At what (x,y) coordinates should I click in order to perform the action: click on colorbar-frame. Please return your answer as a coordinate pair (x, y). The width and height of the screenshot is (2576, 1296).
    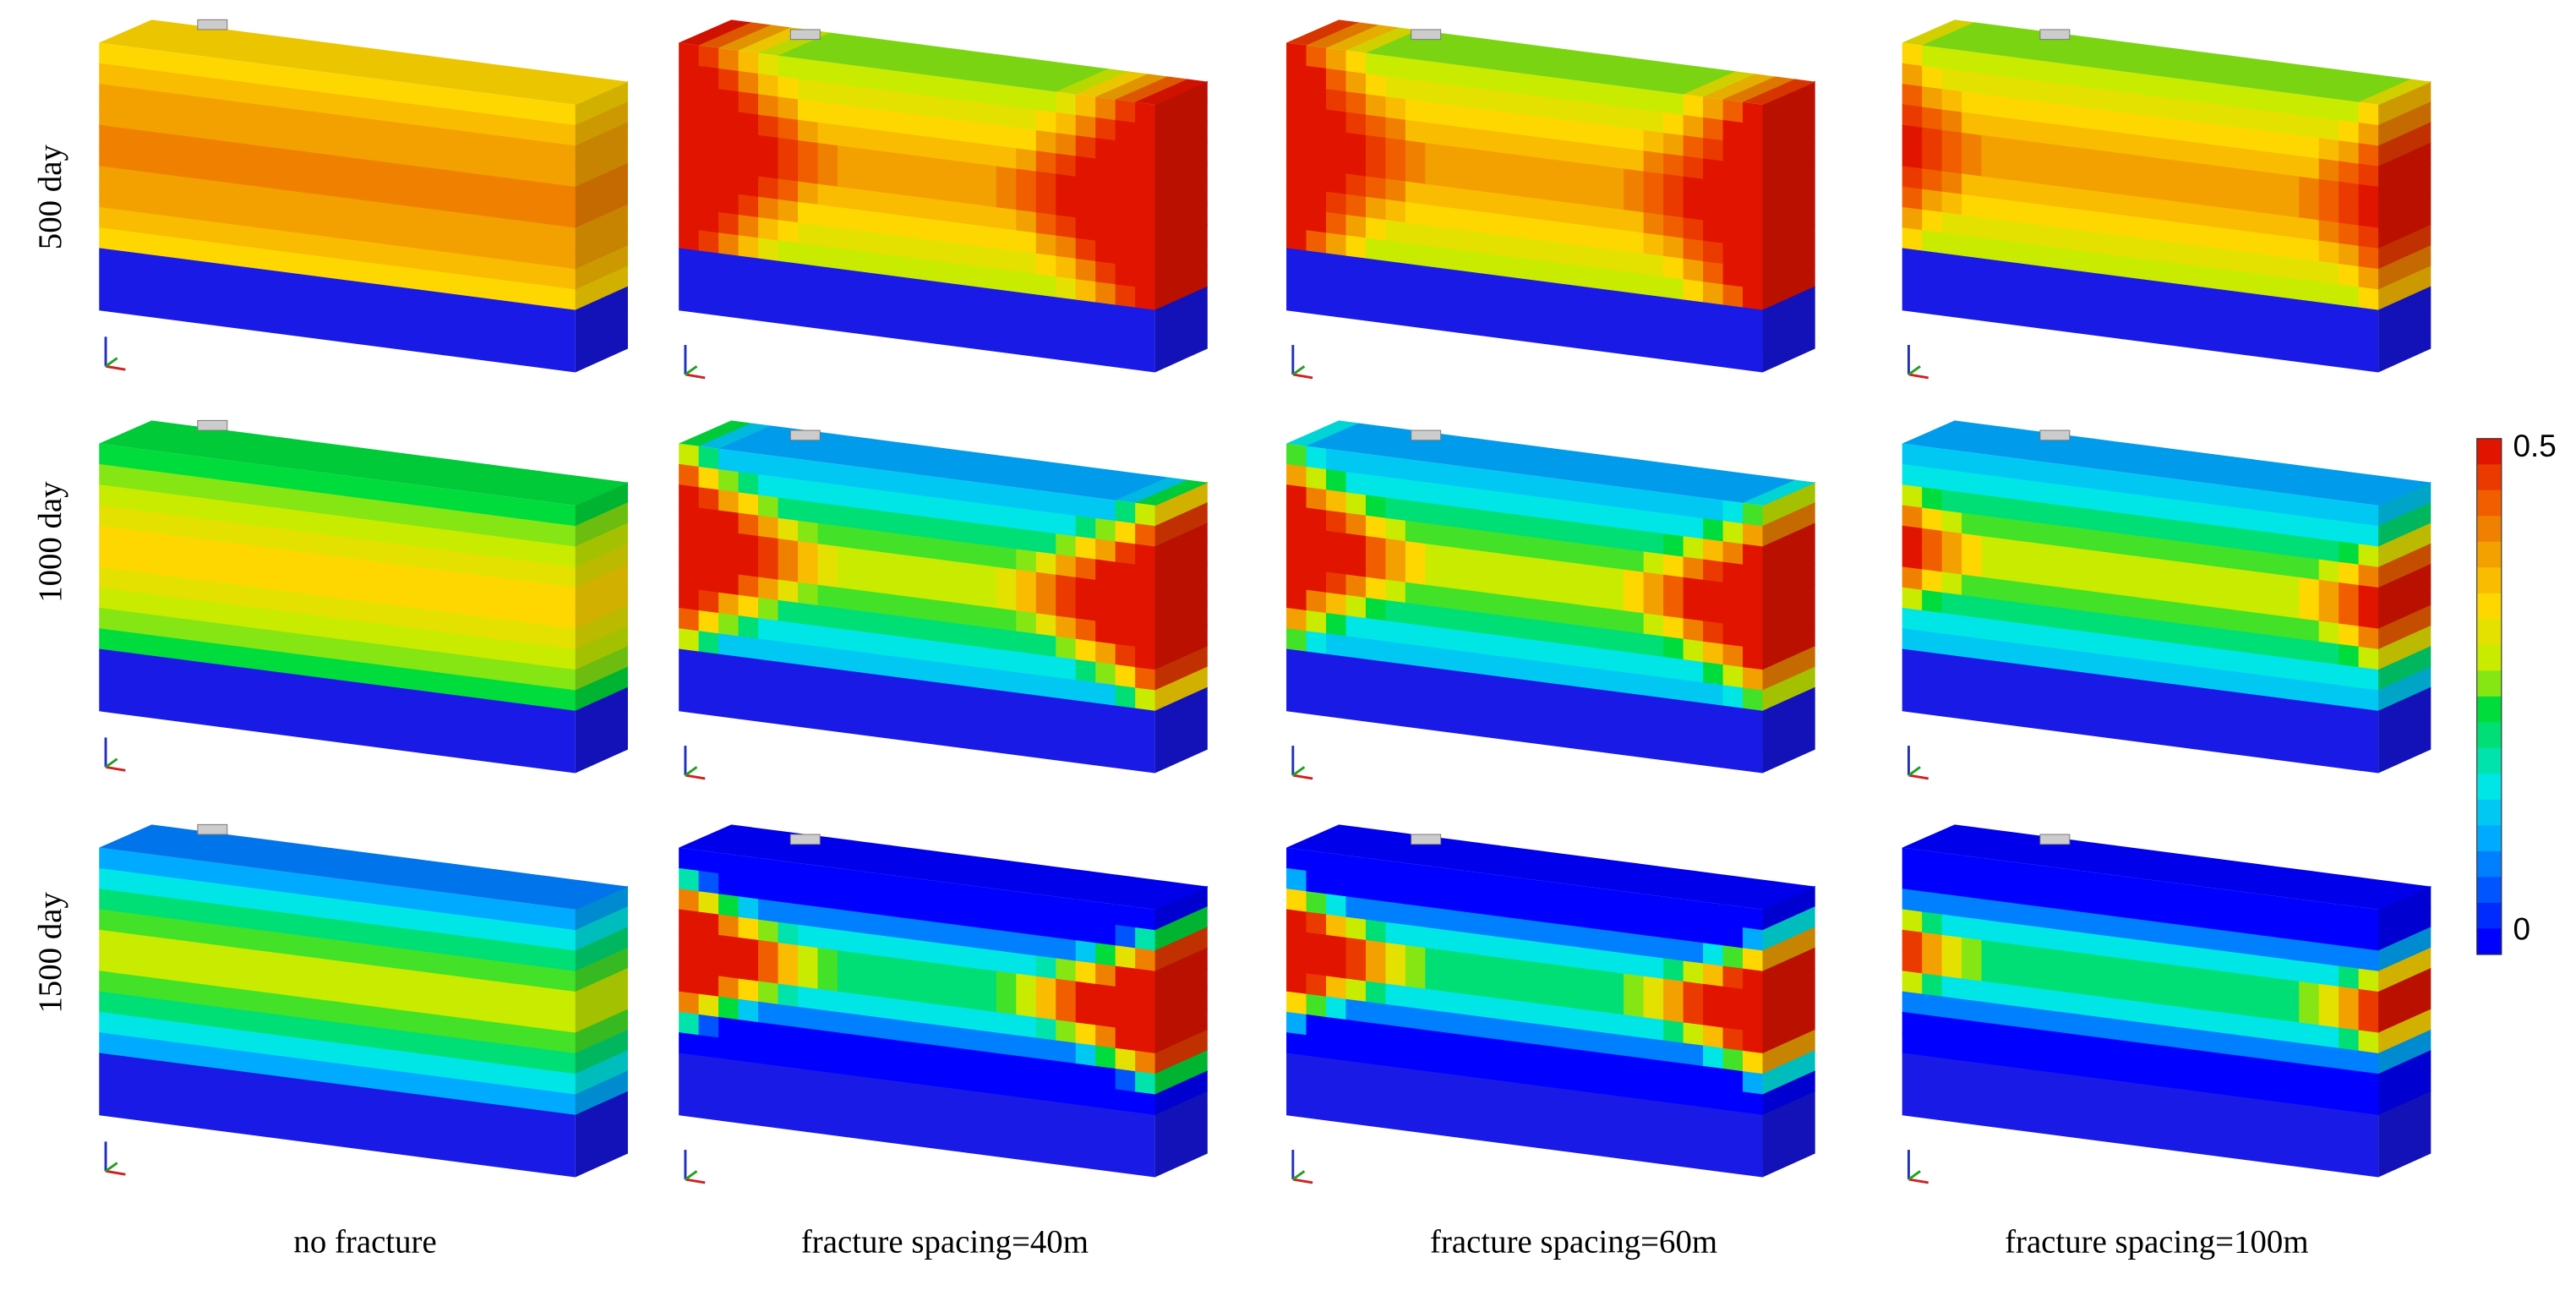
    Looking at the image, I should click on (2489, 696).